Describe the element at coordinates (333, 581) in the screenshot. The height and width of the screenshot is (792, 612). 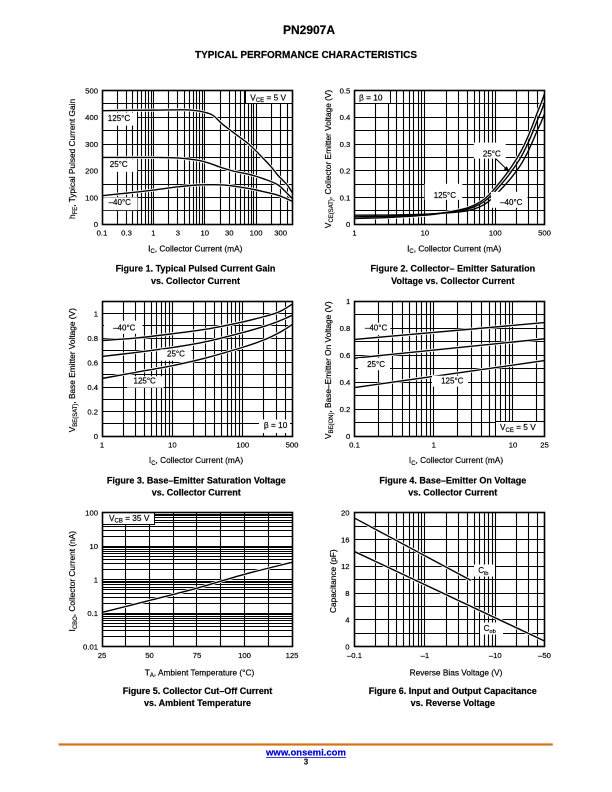
I see `svg-text: Capacitance (pF)` at that location.